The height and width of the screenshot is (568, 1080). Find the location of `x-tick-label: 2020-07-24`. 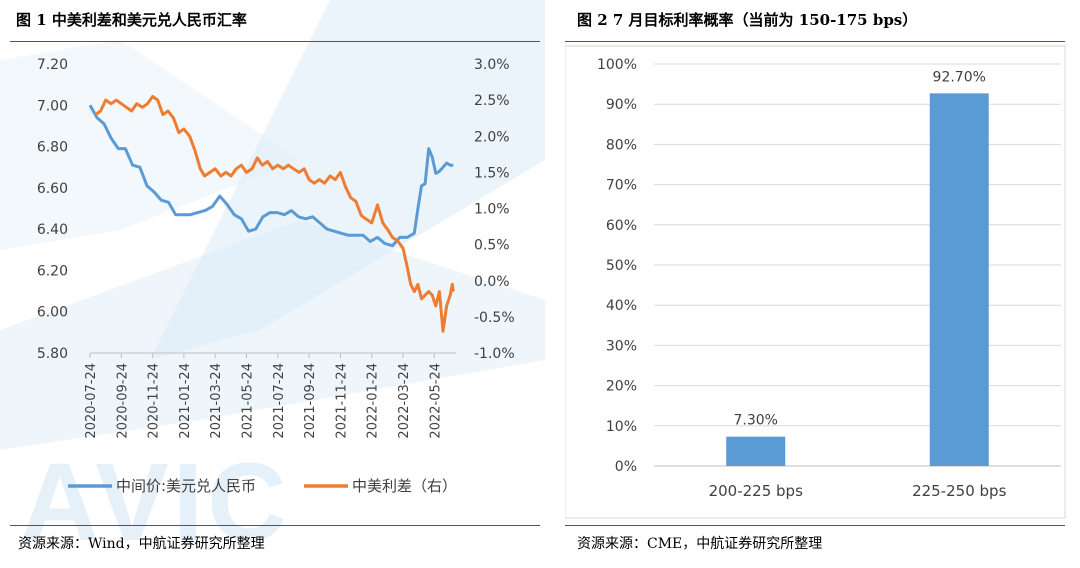

x-tick-label: 2020-07-24 is located at coordinates (91, 401).